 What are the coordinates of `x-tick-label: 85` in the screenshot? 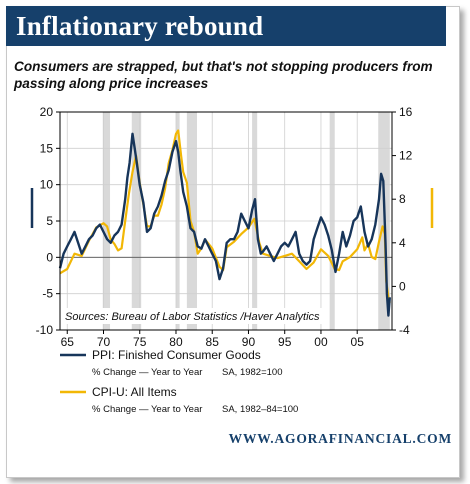 It's located at (213, 342).